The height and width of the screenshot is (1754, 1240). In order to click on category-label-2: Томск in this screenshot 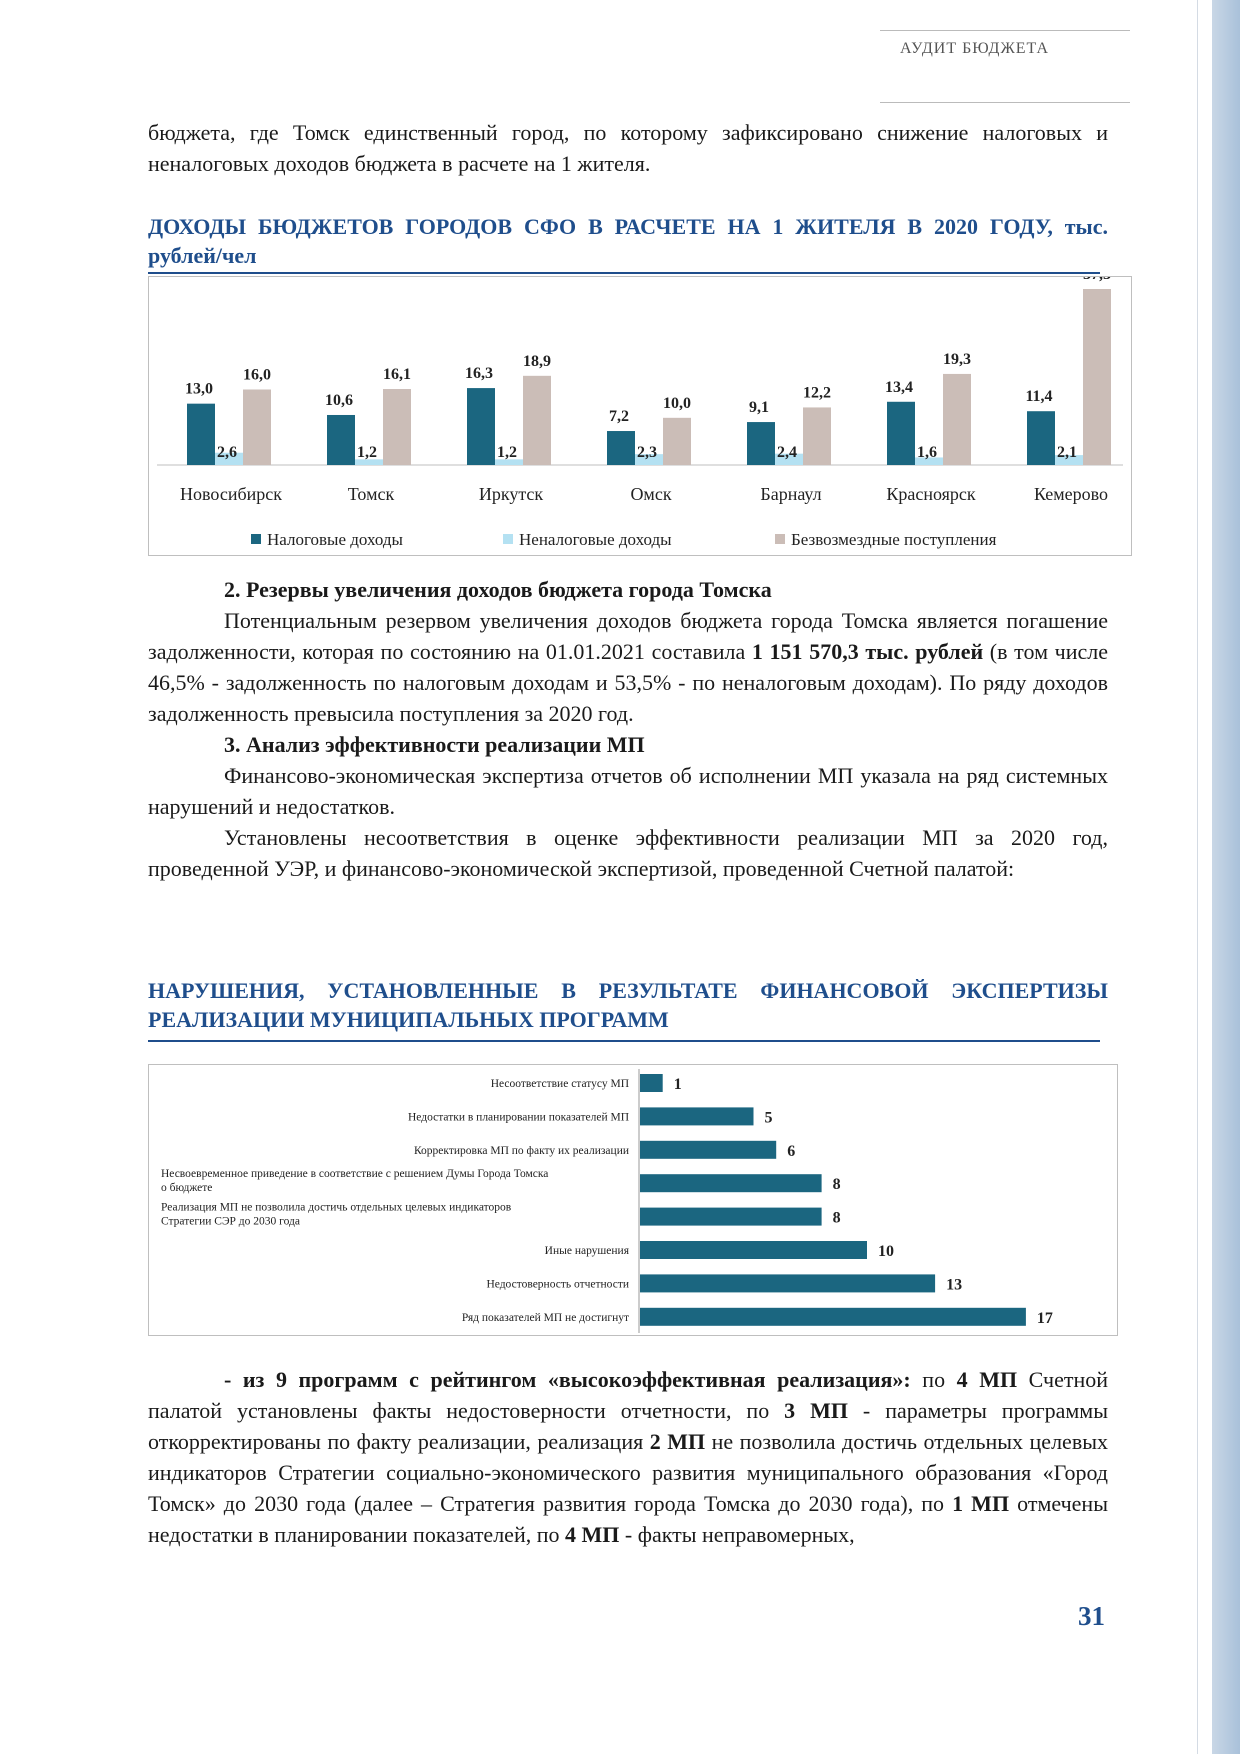, I will do `click(371, 494)`.